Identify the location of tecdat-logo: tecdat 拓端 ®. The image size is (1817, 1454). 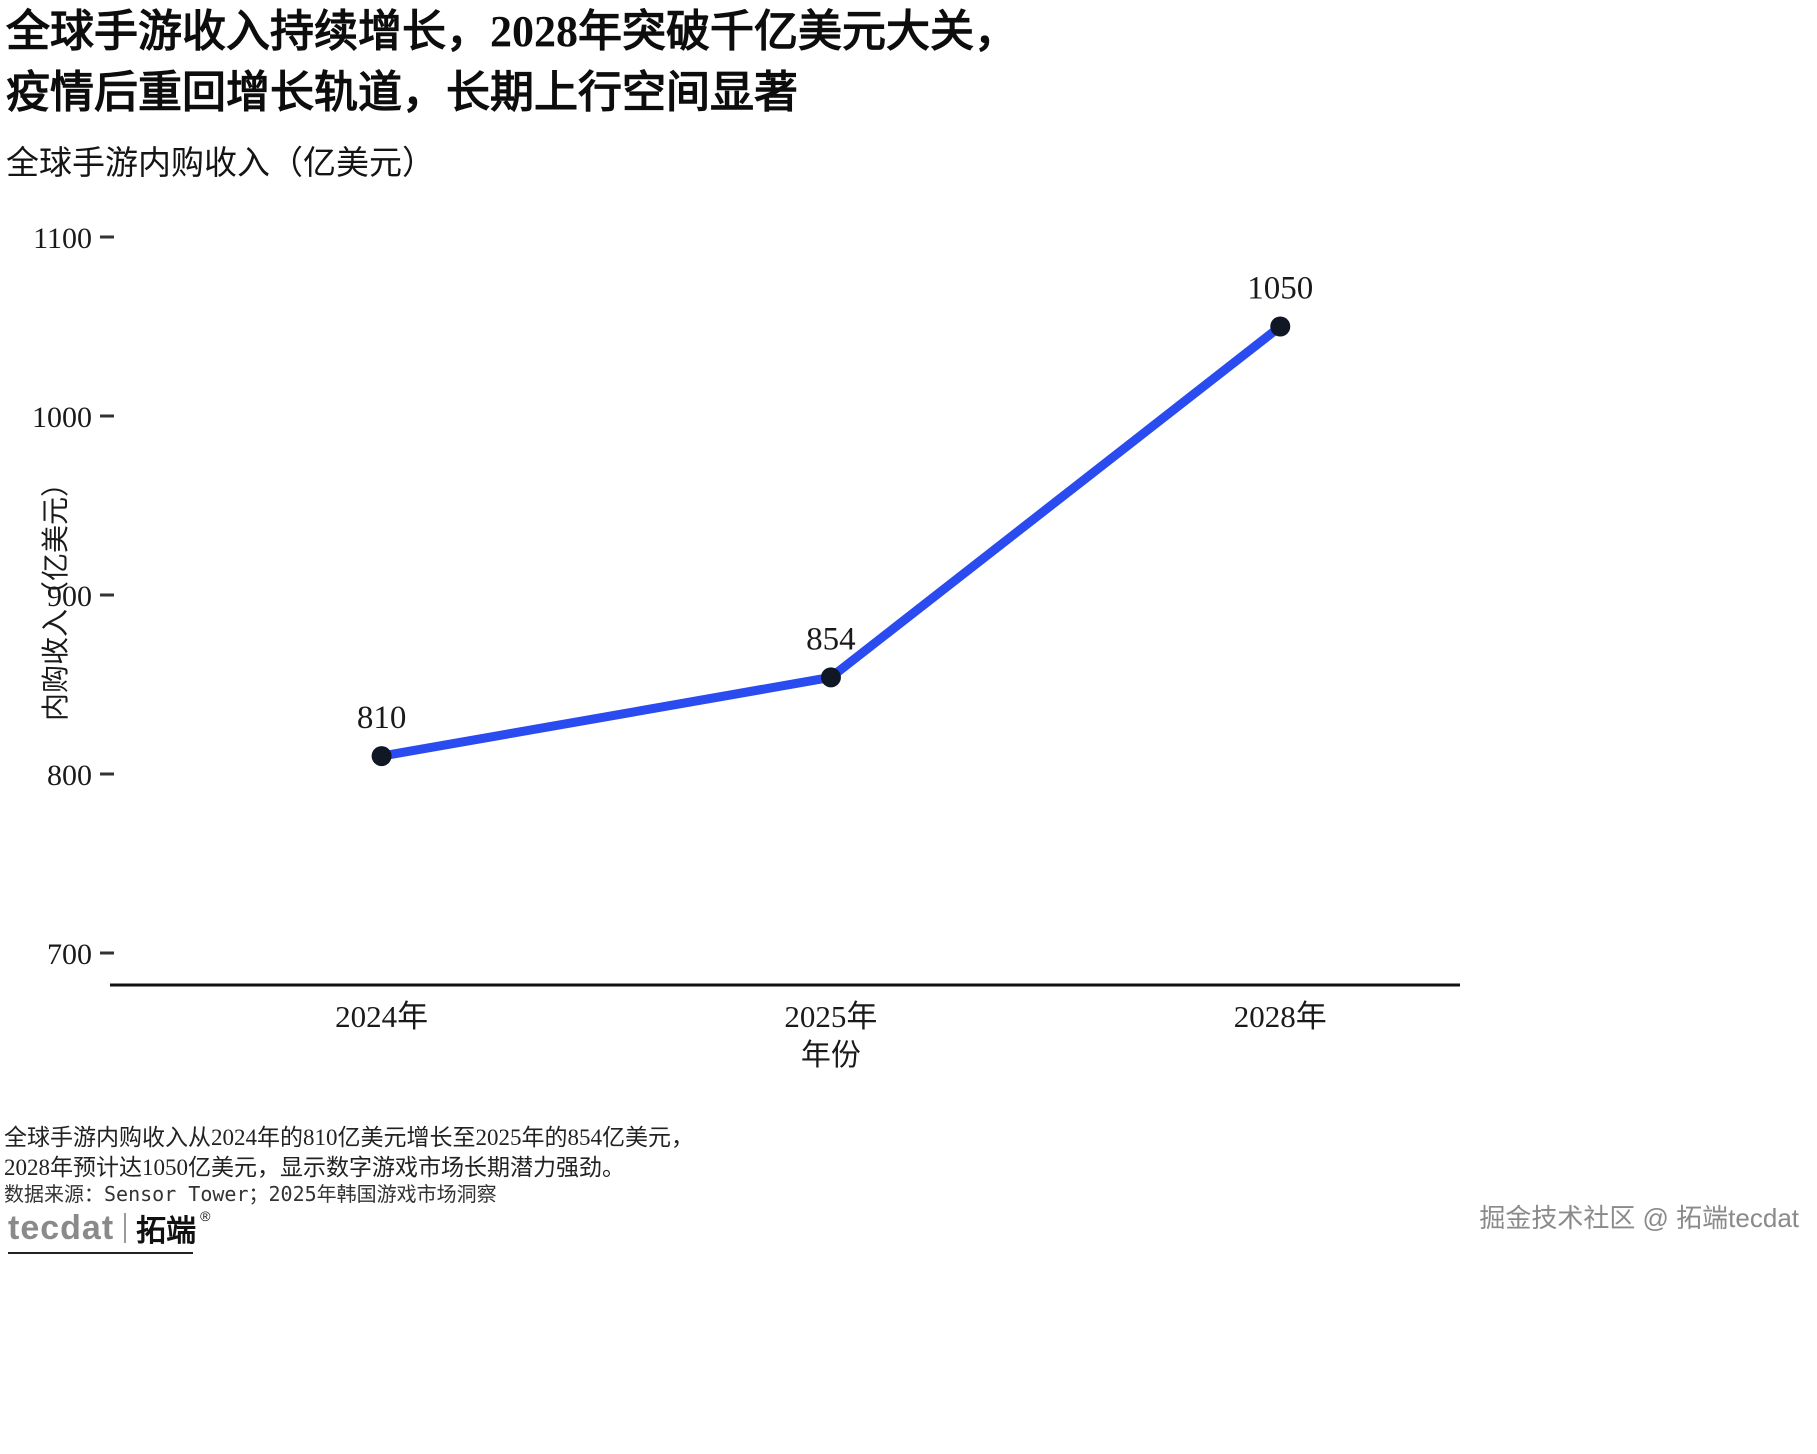
(109, 1228).